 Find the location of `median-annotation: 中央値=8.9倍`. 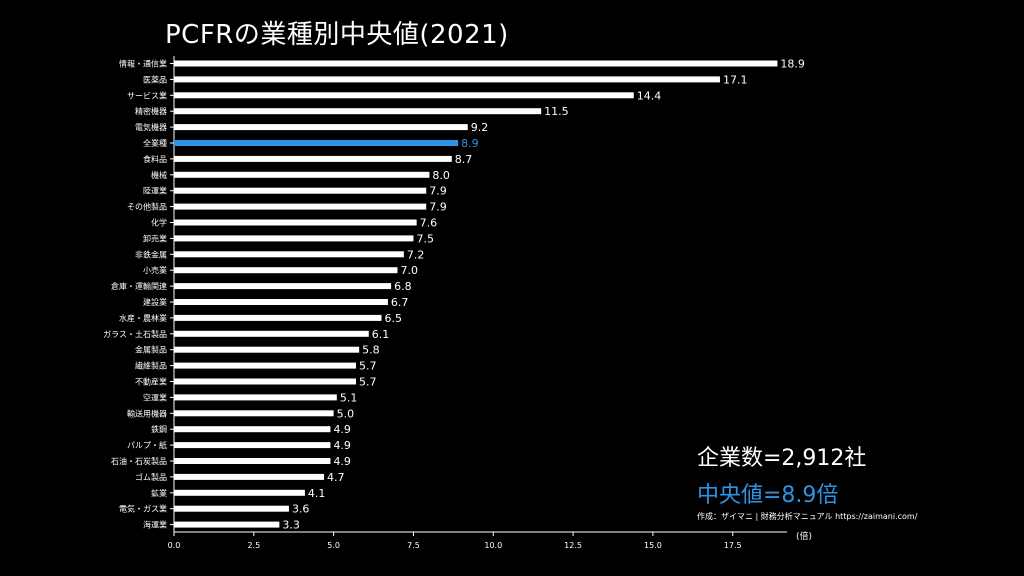

median-annotation: 中央値=8.9倍 is located at coordinates (768, 495).